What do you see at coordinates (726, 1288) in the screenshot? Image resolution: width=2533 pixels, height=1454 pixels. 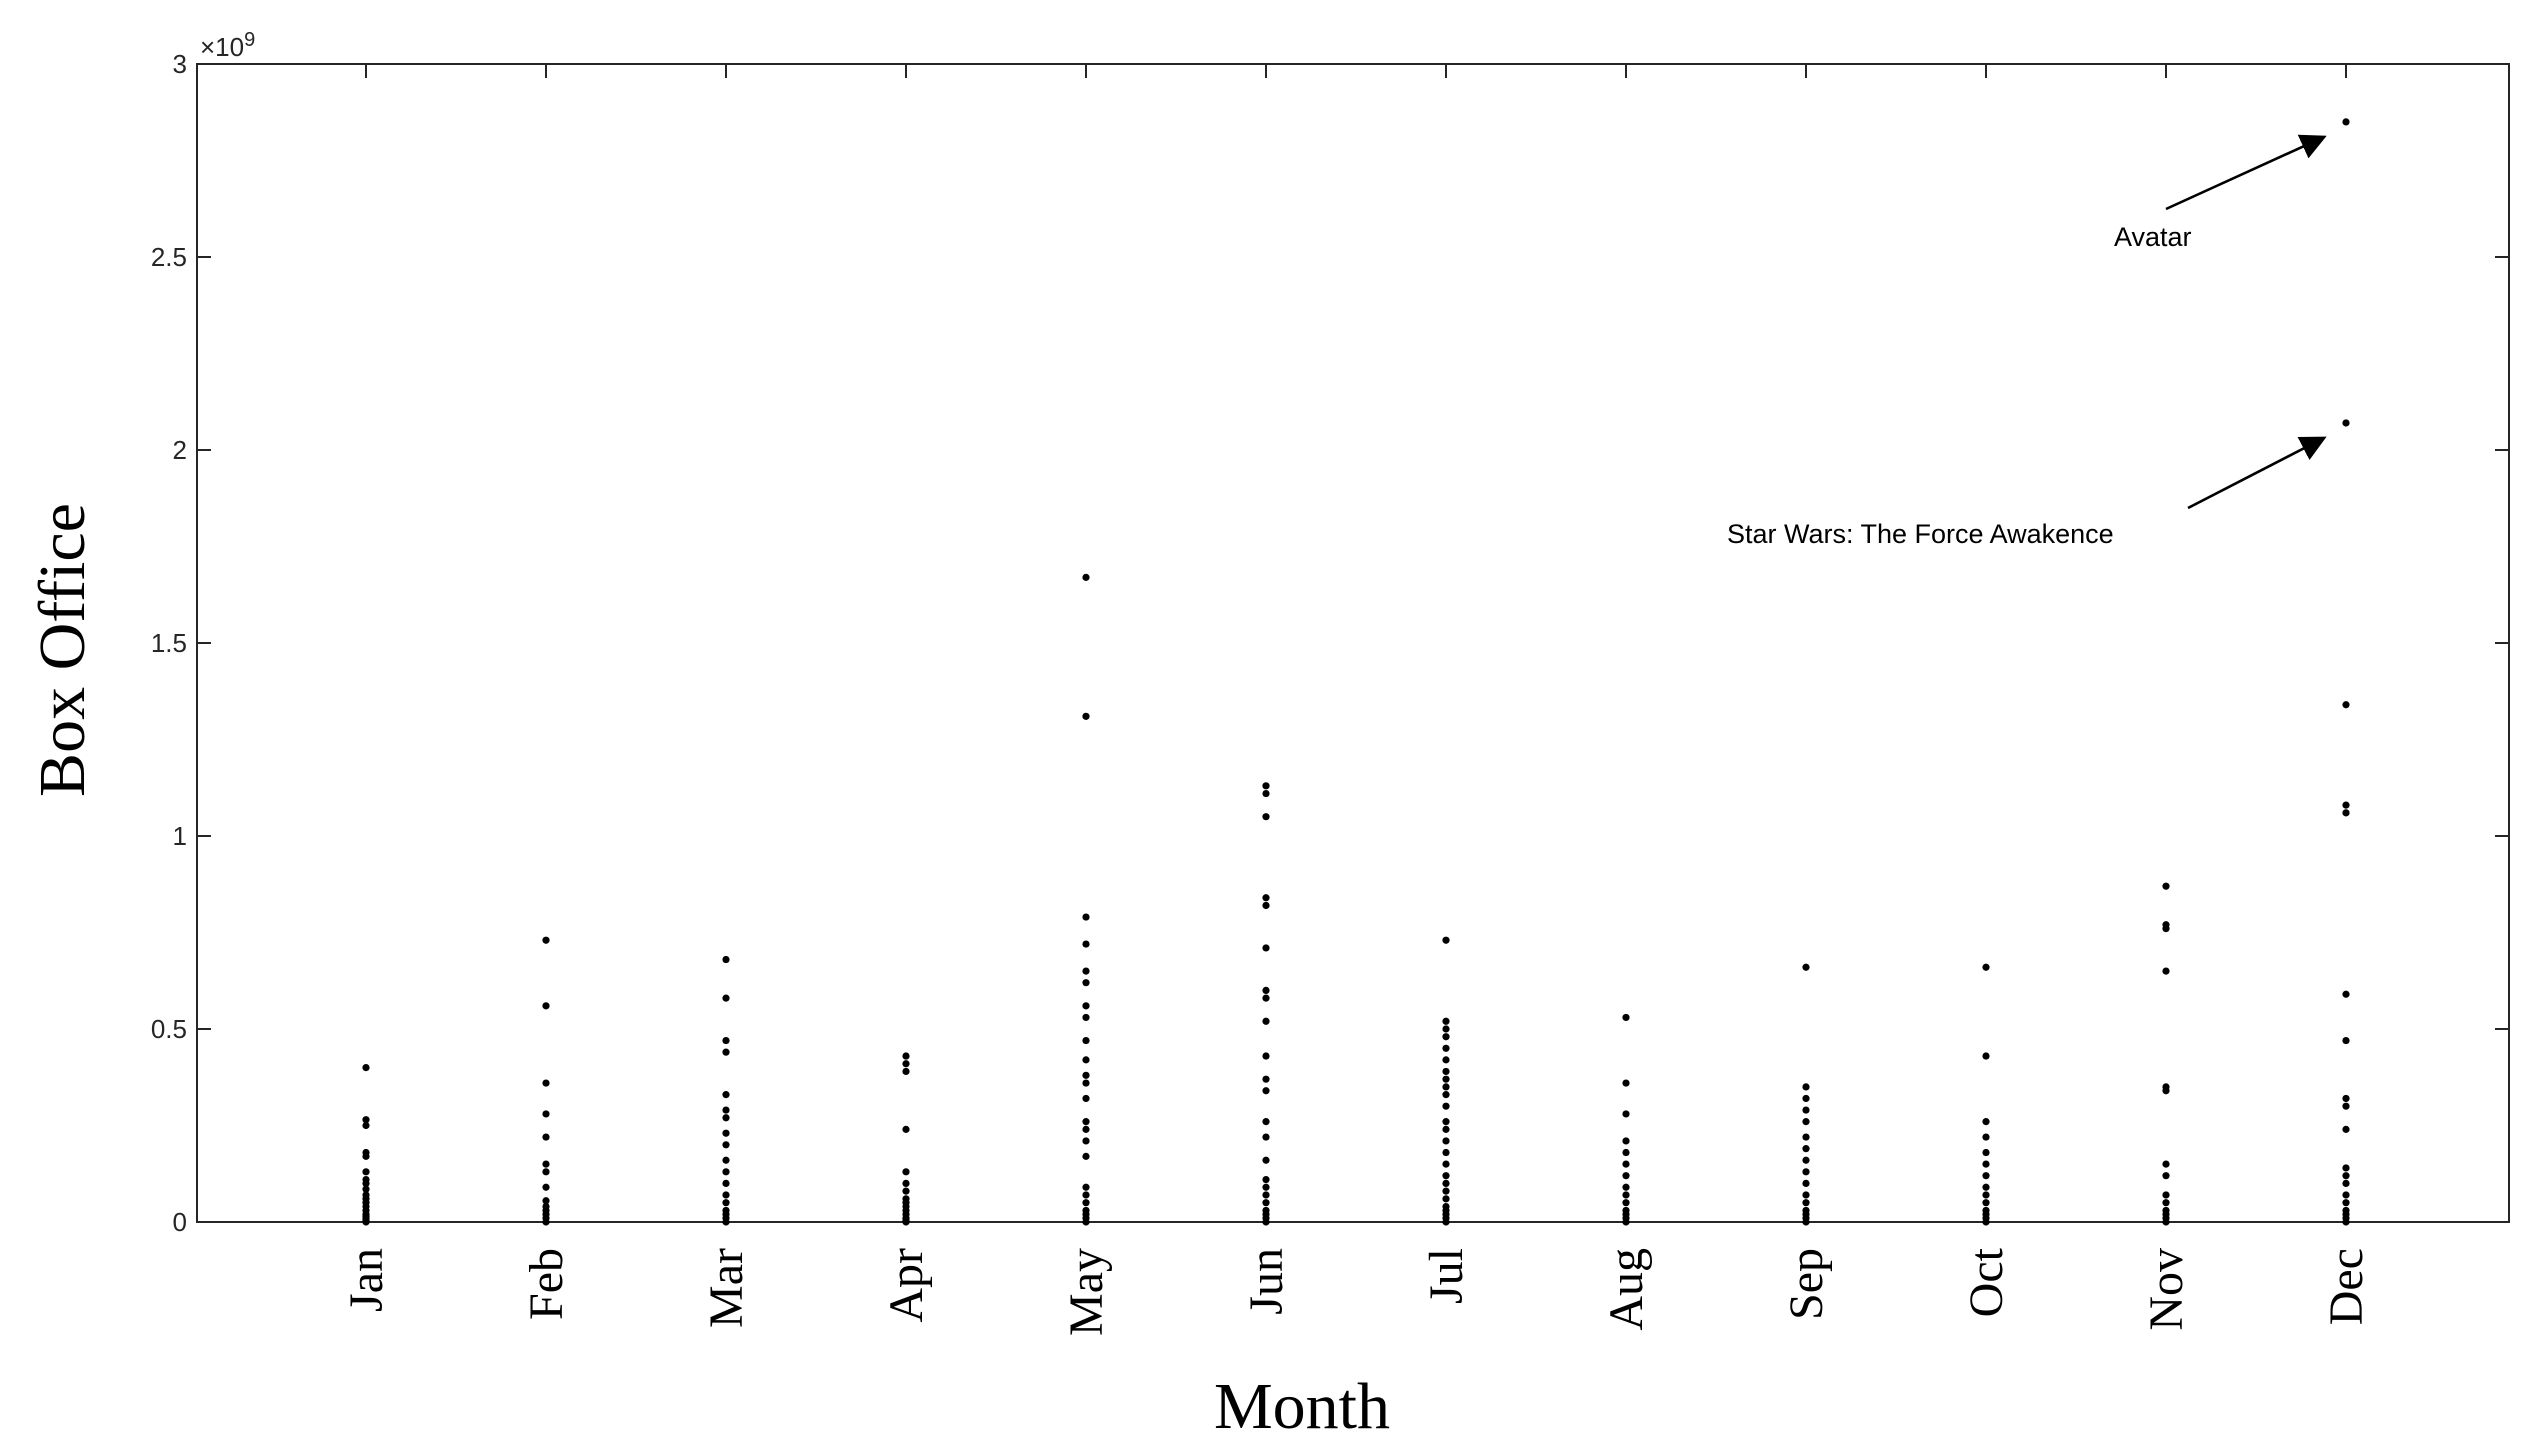 I see `x-tick-label: Mar` at bounding box center [726, 1288].